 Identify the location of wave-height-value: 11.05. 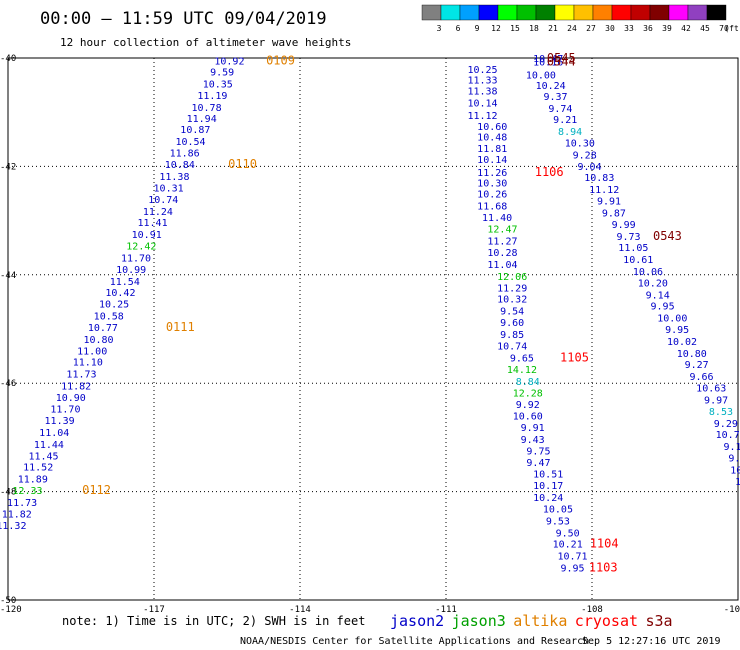
(633, 248).